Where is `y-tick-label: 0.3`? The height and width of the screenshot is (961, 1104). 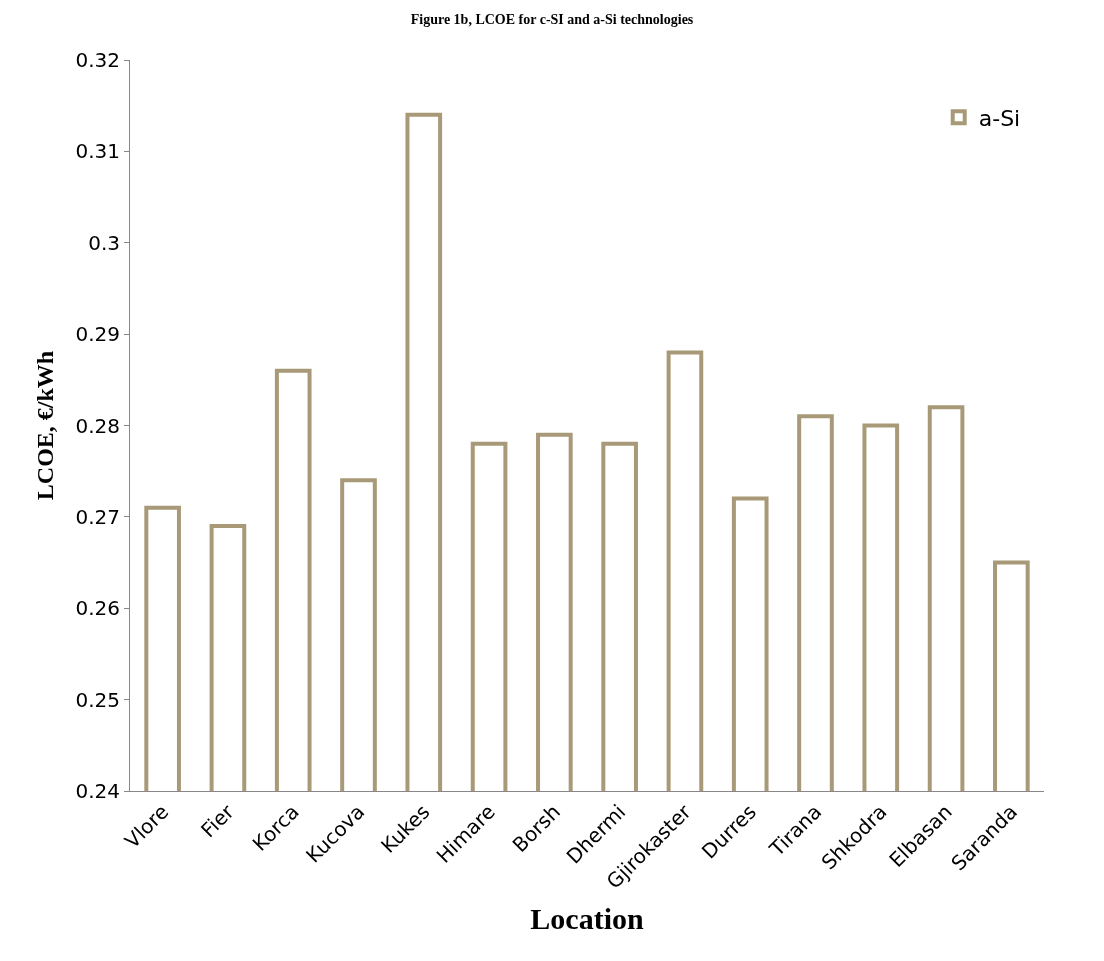 y-tick-label: 0.3 is located at coordinates (104, 242).